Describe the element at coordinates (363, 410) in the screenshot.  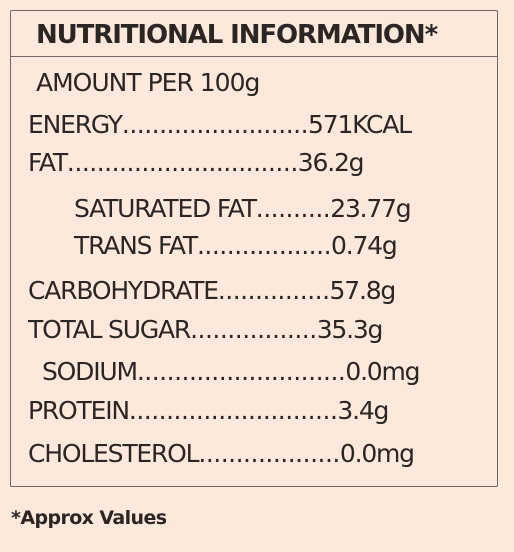
I see `nutrient-value: 3.4g` at that location.